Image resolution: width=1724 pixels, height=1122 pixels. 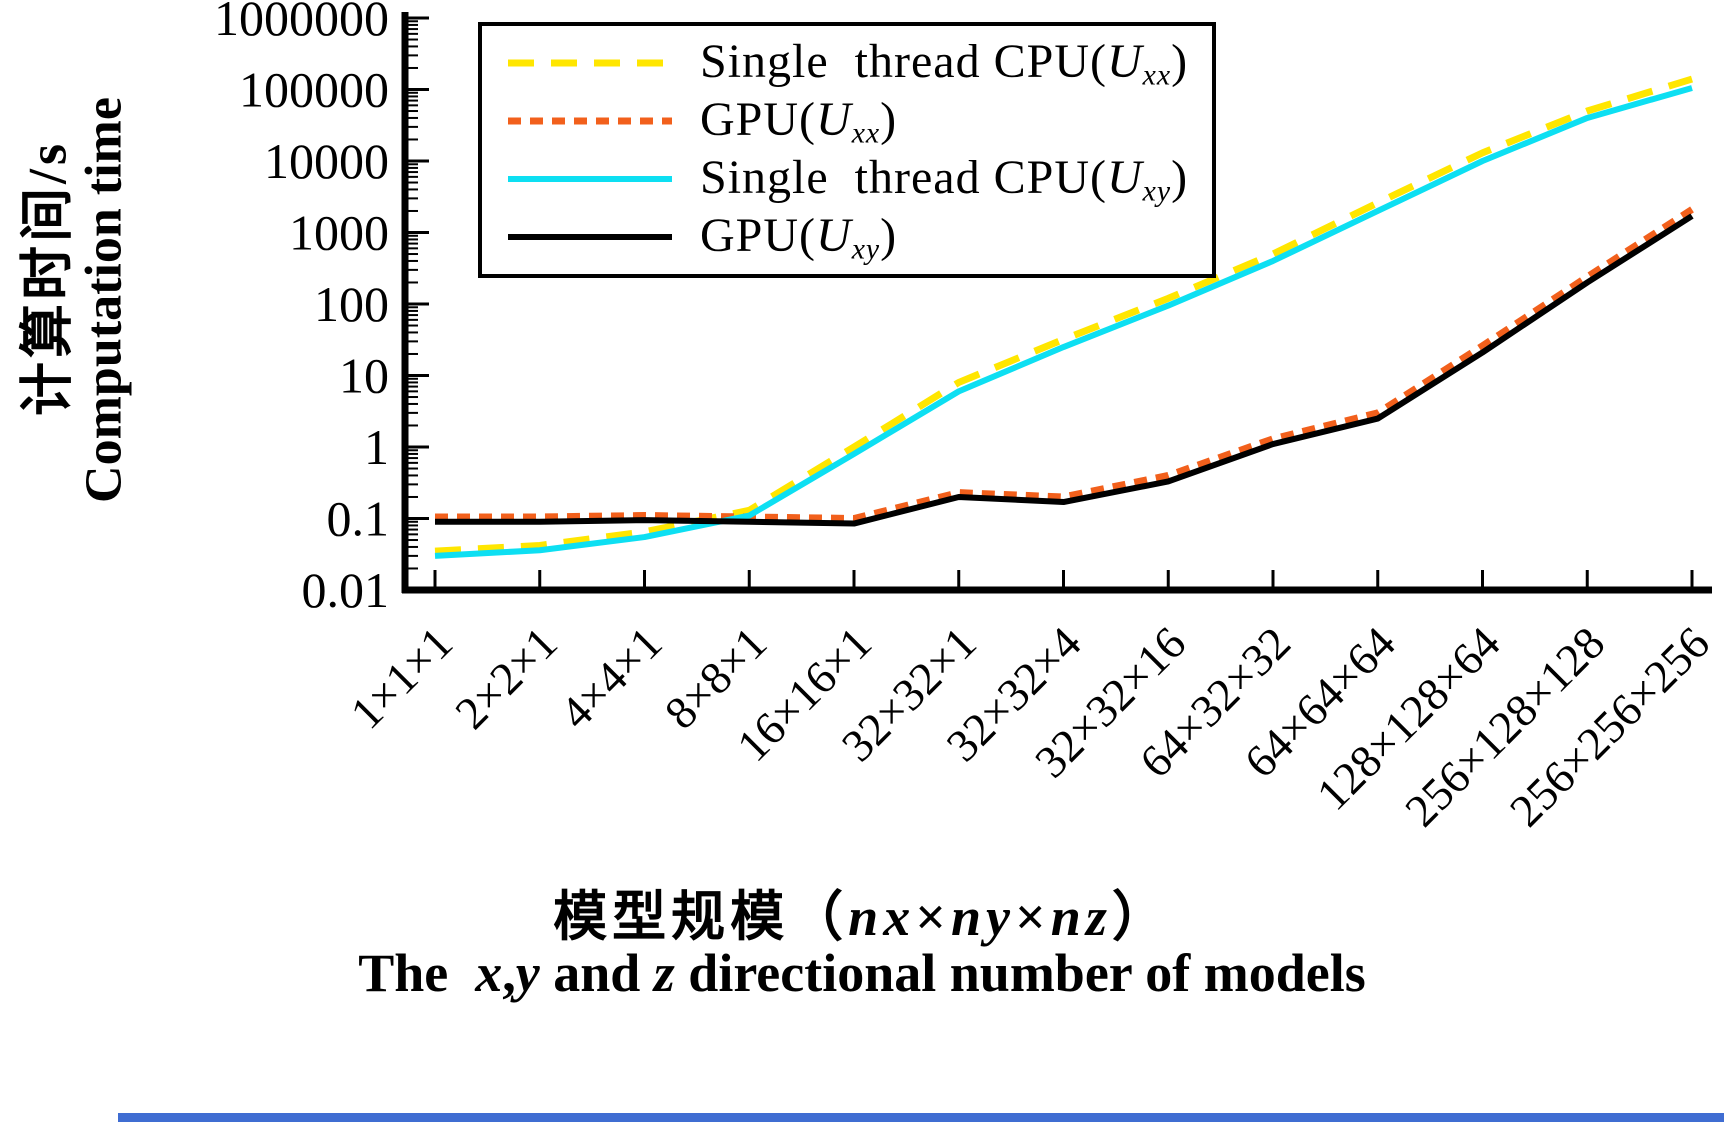 What do you see at coordinates (358, 519) in the screenshot?
I see `y-tick-label: 0.1` at bounding box center [358, 519].